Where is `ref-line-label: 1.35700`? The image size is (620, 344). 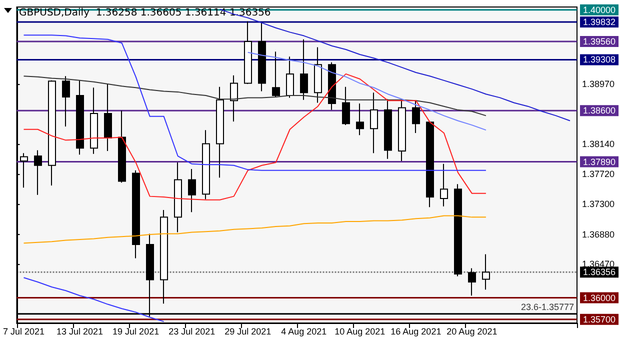 ref-line-label: 1.35700 is located at coordinates (599, 319).